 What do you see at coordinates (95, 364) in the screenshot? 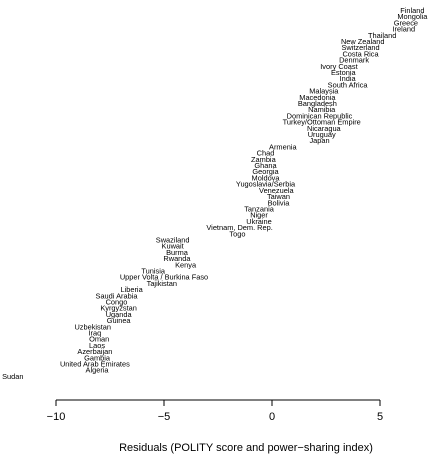
I see `point-label: United Arab Emirates` at bounding box center [95, 364].